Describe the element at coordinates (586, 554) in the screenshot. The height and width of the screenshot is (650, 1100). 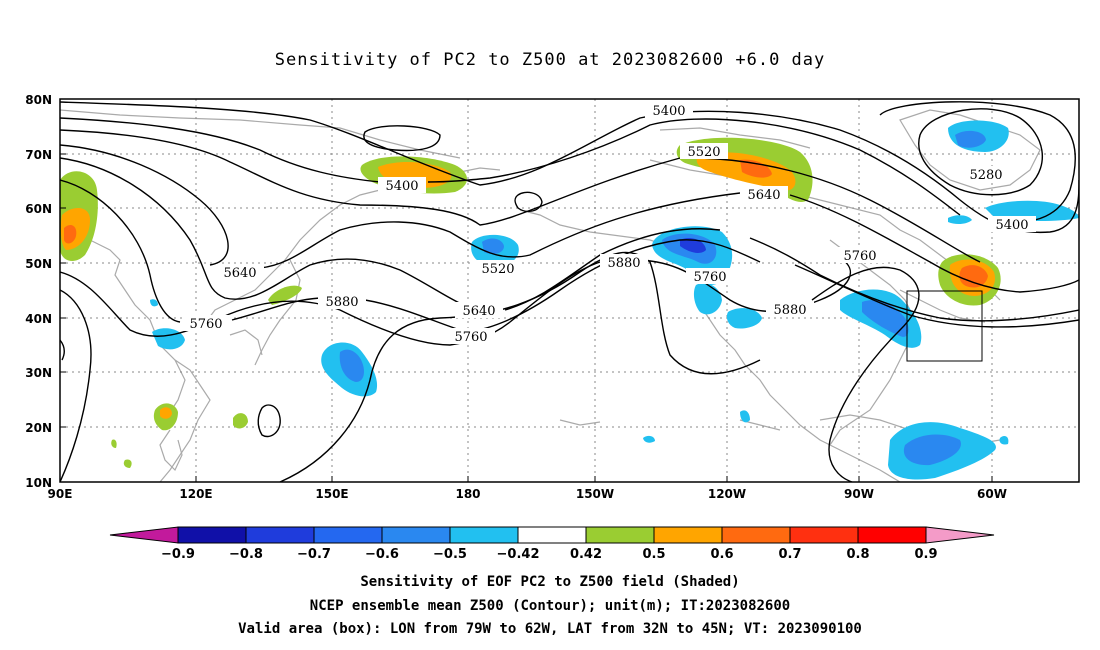
I see `colorbar-label: 0.42` at that location.